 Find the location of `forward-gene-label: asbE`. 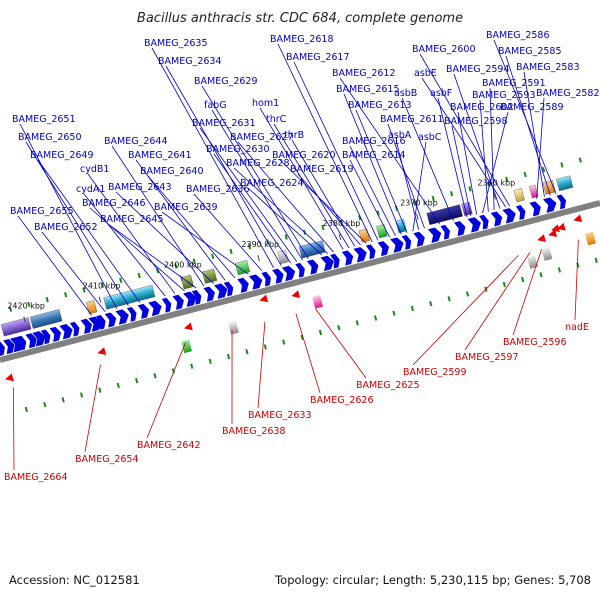

forward-gene-label: asbE is located at coordinates (425, 73).